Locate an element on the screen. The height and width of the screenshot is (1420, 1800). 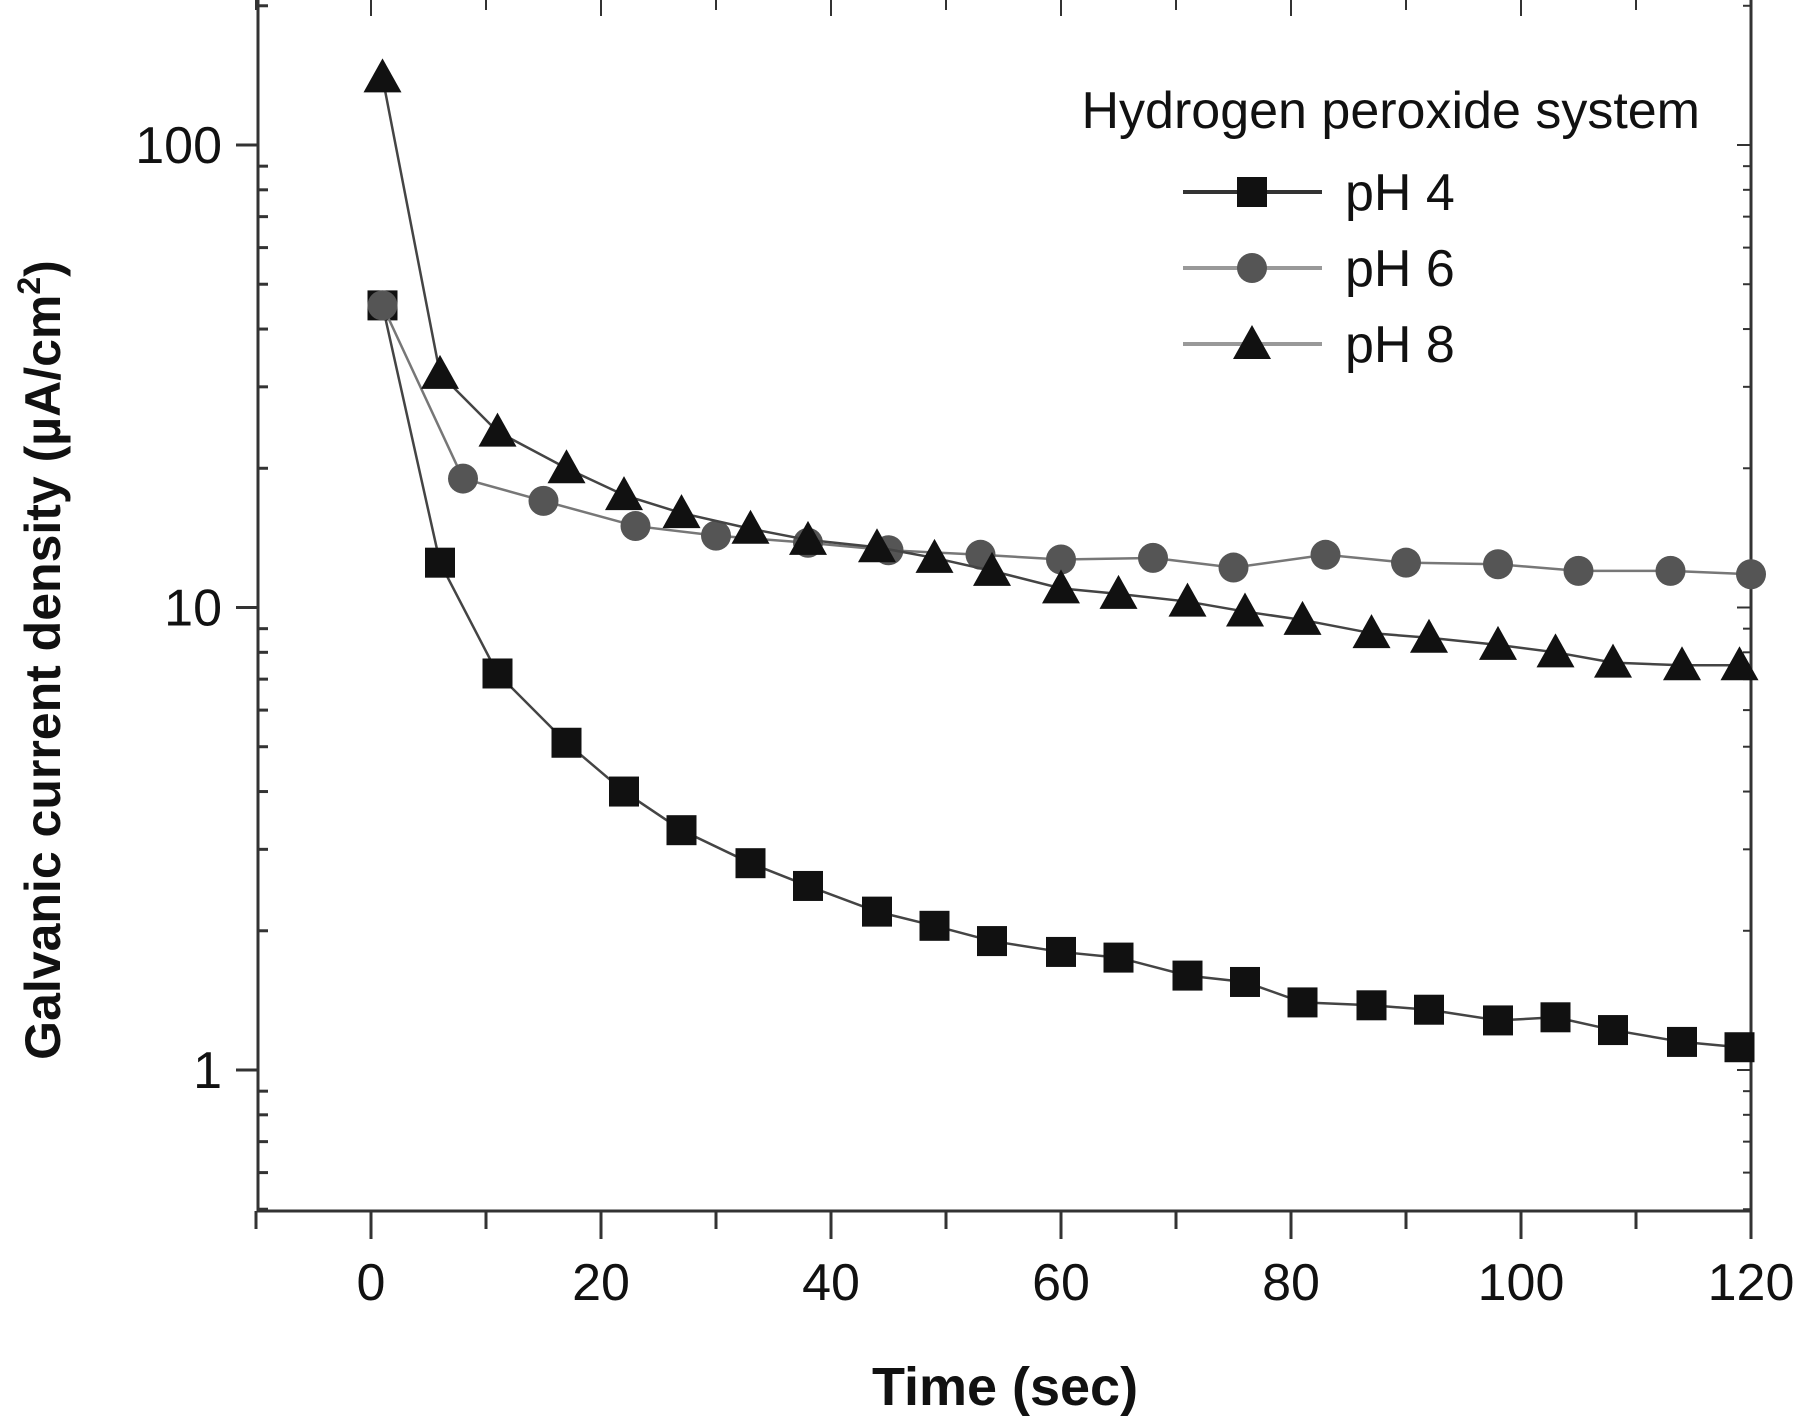
y-tick-label: 1 is located at coordinates (207, 1071).